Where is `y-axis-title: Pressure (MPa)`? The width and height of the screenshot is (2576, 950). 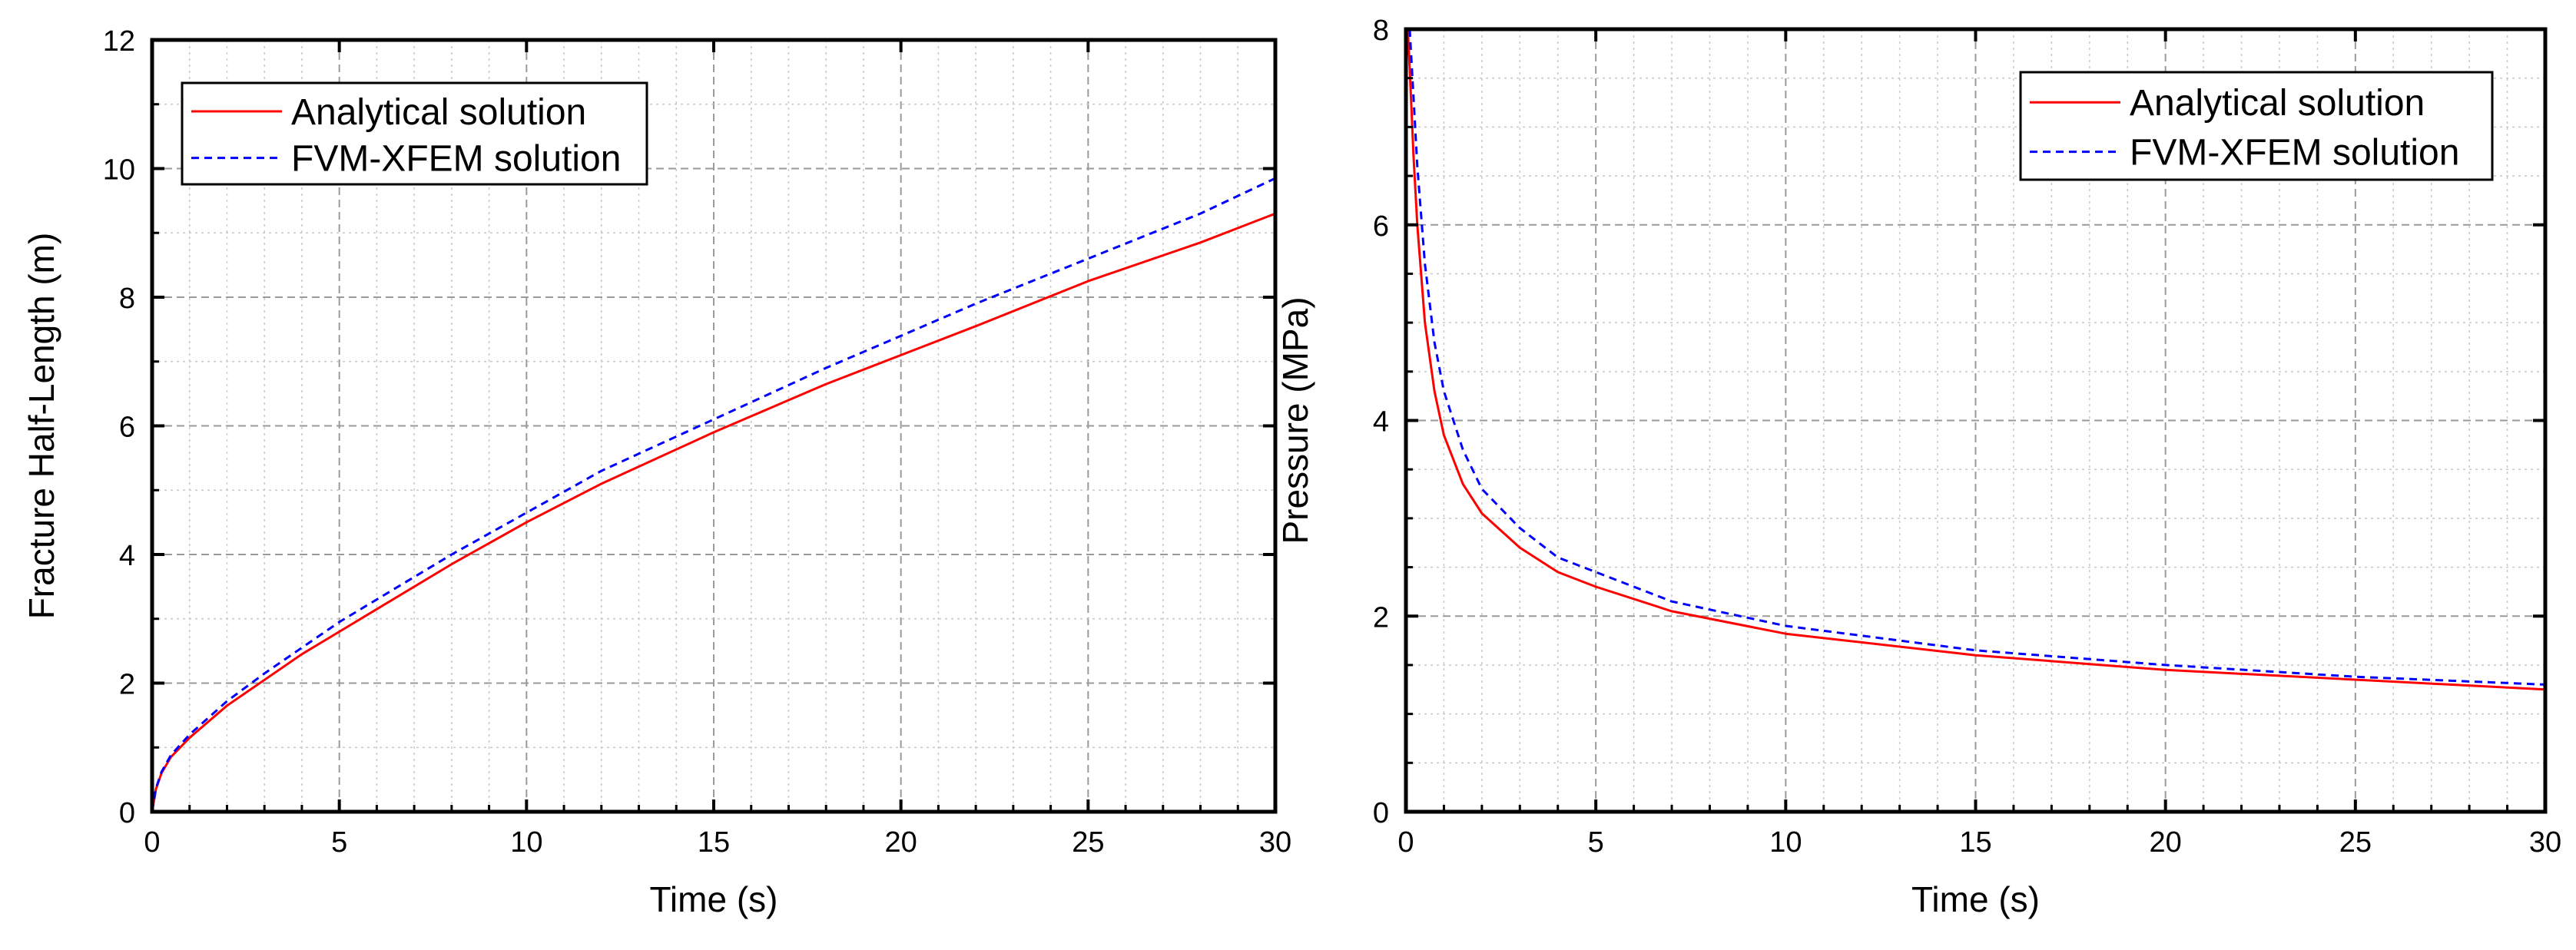 y-axis-title: Pressure (MPa) is located at coordinates (1295, 420).